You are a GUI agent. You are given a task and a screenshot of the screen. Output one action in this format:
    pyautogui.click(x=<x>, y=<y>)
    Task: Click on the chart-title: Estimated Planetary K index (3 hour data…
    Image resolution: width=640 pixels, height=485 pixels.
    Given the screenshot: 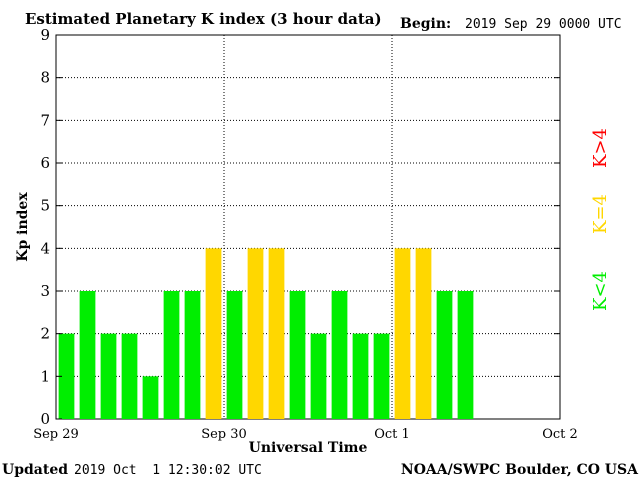 What is the action you would take?
    pyautogui.click(x=203, y=19)
    